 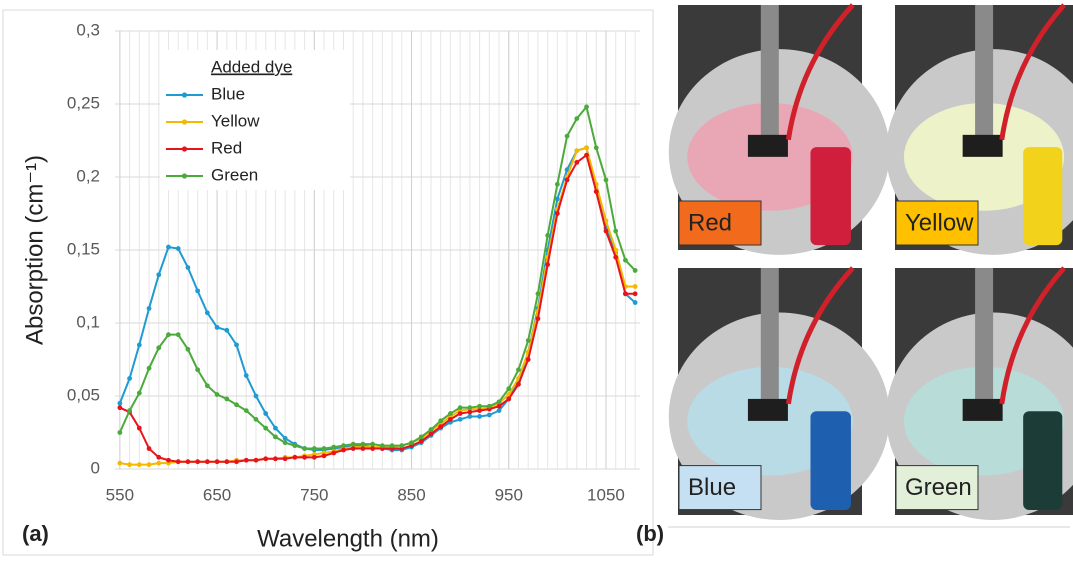 What do you see at coordinates (710, 222) in the screenshot?
I see `photo-label: Red` at bounding box center [710, 222].